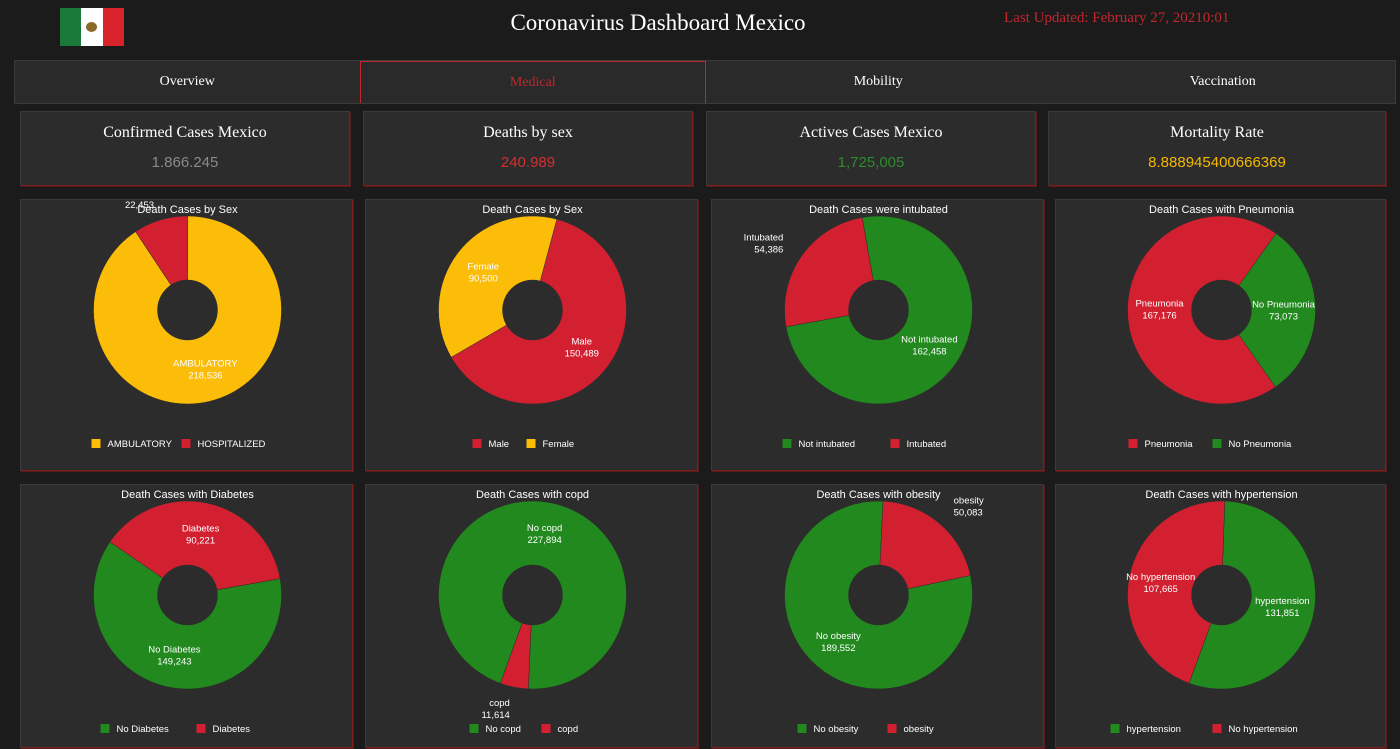  I want to click on legend-label: Female, so click(559, 444).